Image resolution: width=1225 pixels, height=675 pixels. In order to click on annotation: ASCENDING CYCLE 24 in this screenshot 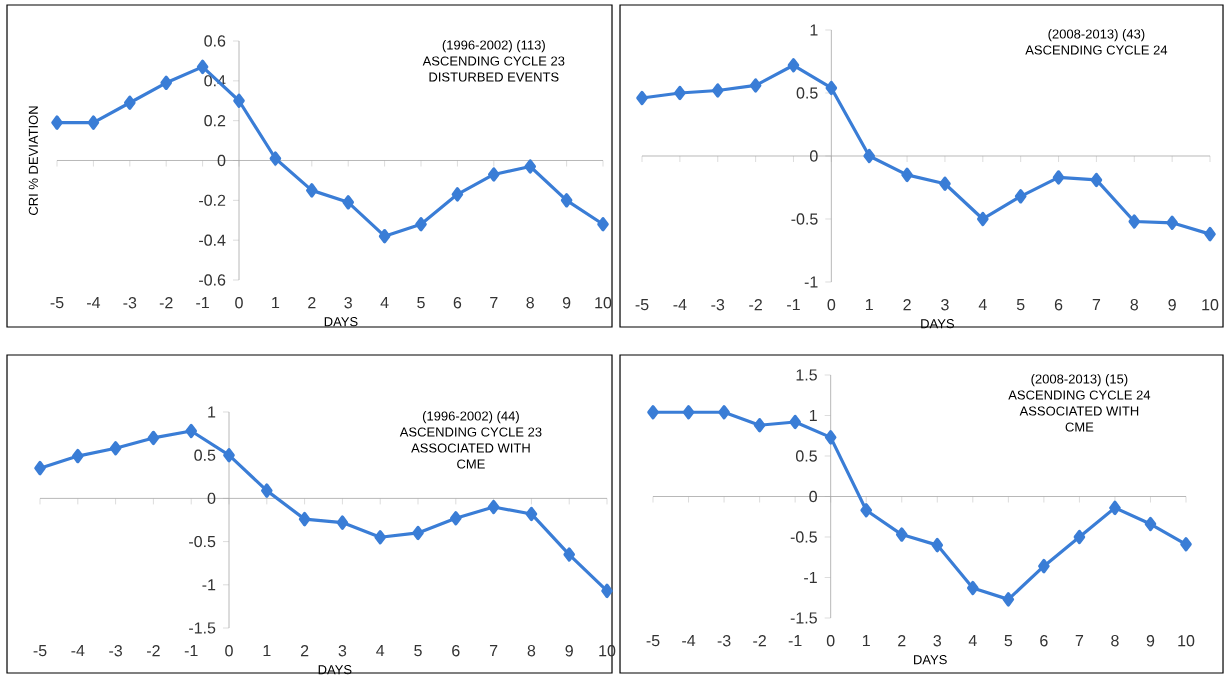, I will do `click(1079, 395)`.